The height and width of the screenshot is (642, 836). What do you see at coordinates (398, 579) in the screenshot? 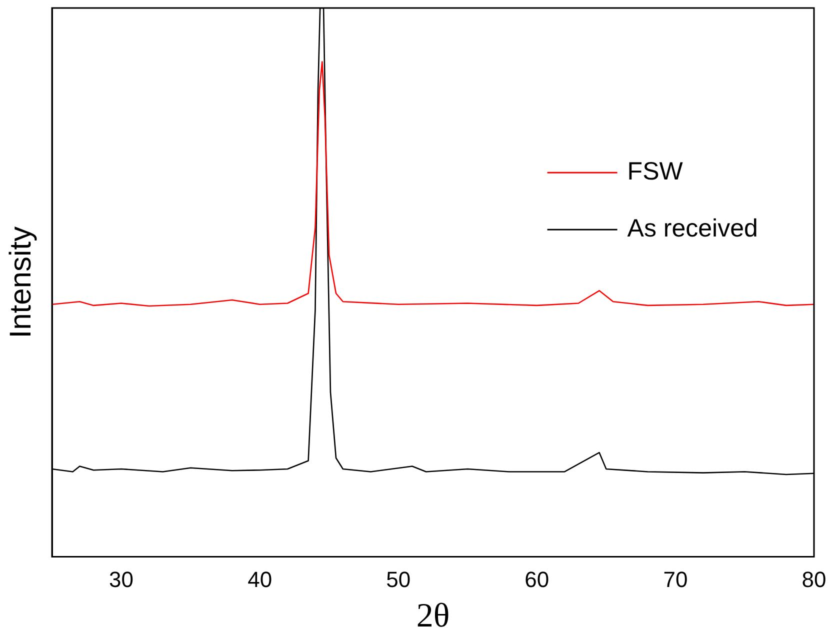
I see `x-tick-label: 50` at bounding box center [398, 579].